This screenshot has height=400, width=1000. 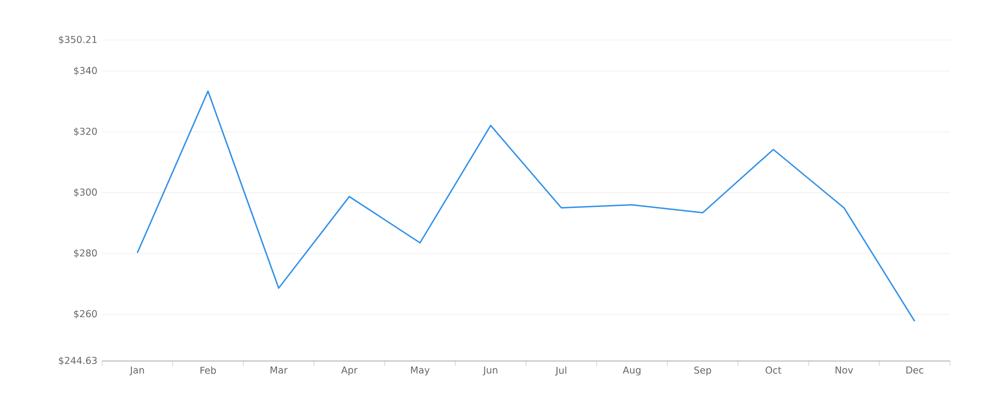 I want to click on x-tick-label: Jul, so click(x=560, y=371).